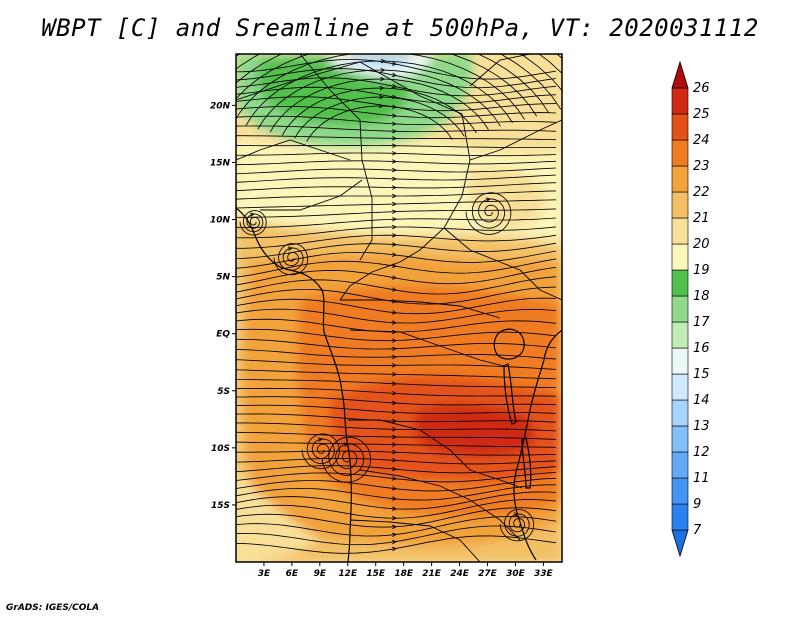  I want to click on colorbar-min-triangle, so click(680, 543).